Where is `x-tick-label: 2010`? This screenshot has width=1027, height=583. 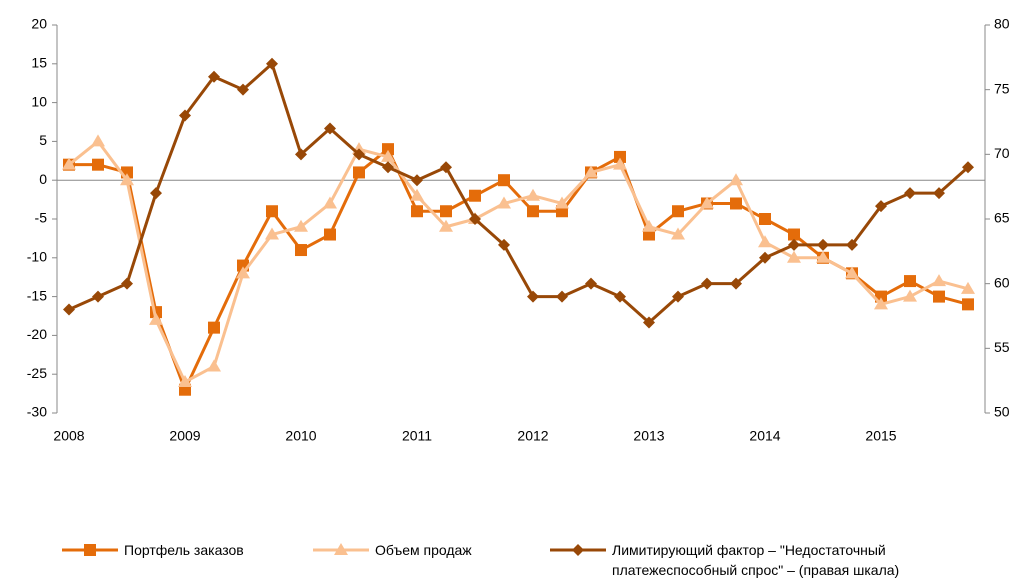 x-tick-label: 2010 is located at coordinates (300, 436).